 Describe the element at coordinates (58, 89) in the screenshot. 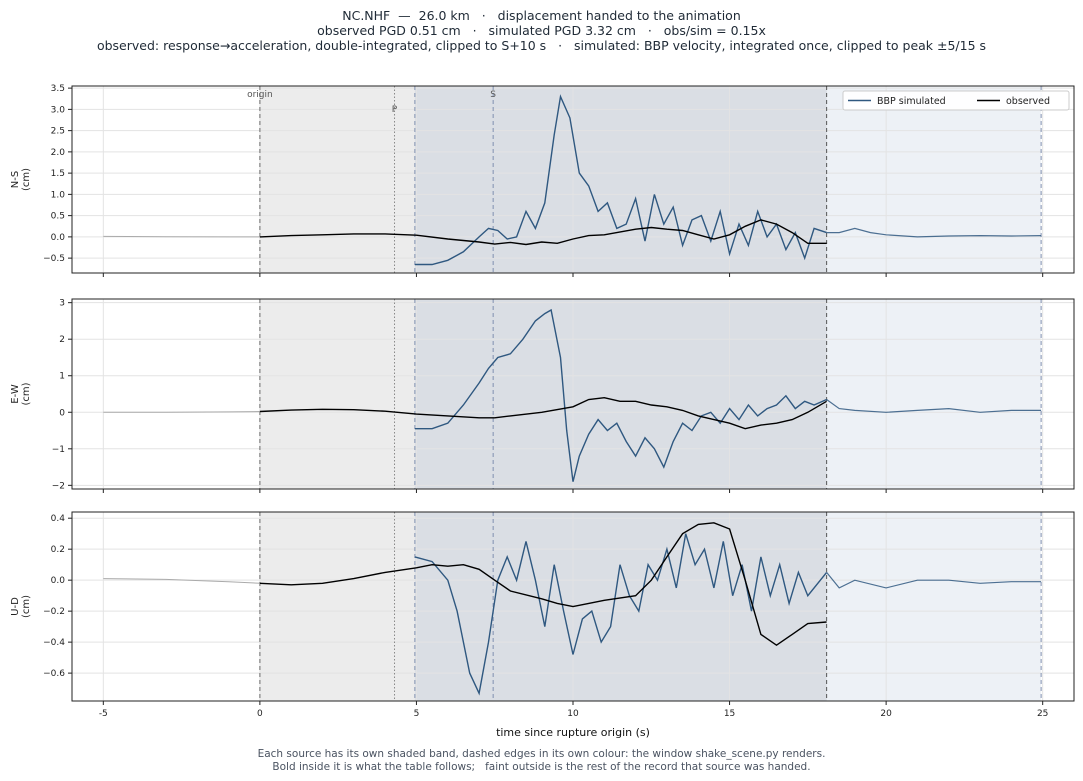

I see `y-tick-label: 3.5` at that location.